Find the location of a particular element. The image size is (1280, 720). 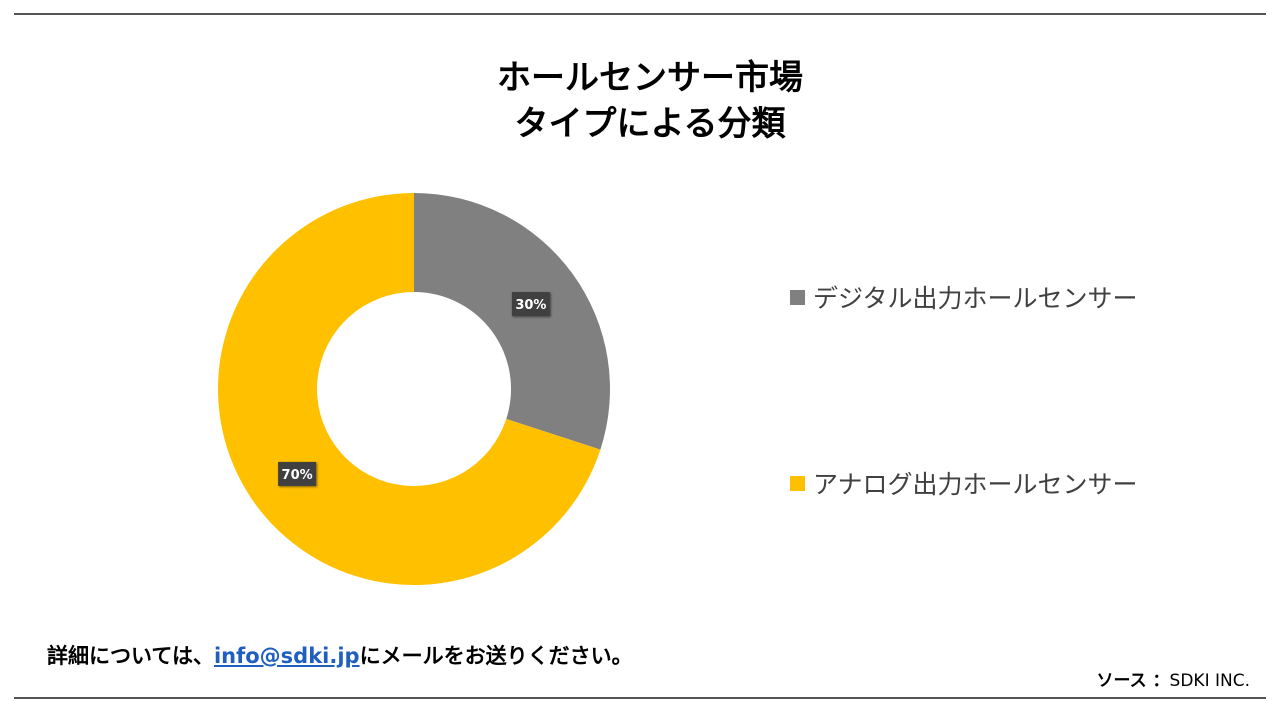

donut-slice-digital is located at coordinates (512, 321).